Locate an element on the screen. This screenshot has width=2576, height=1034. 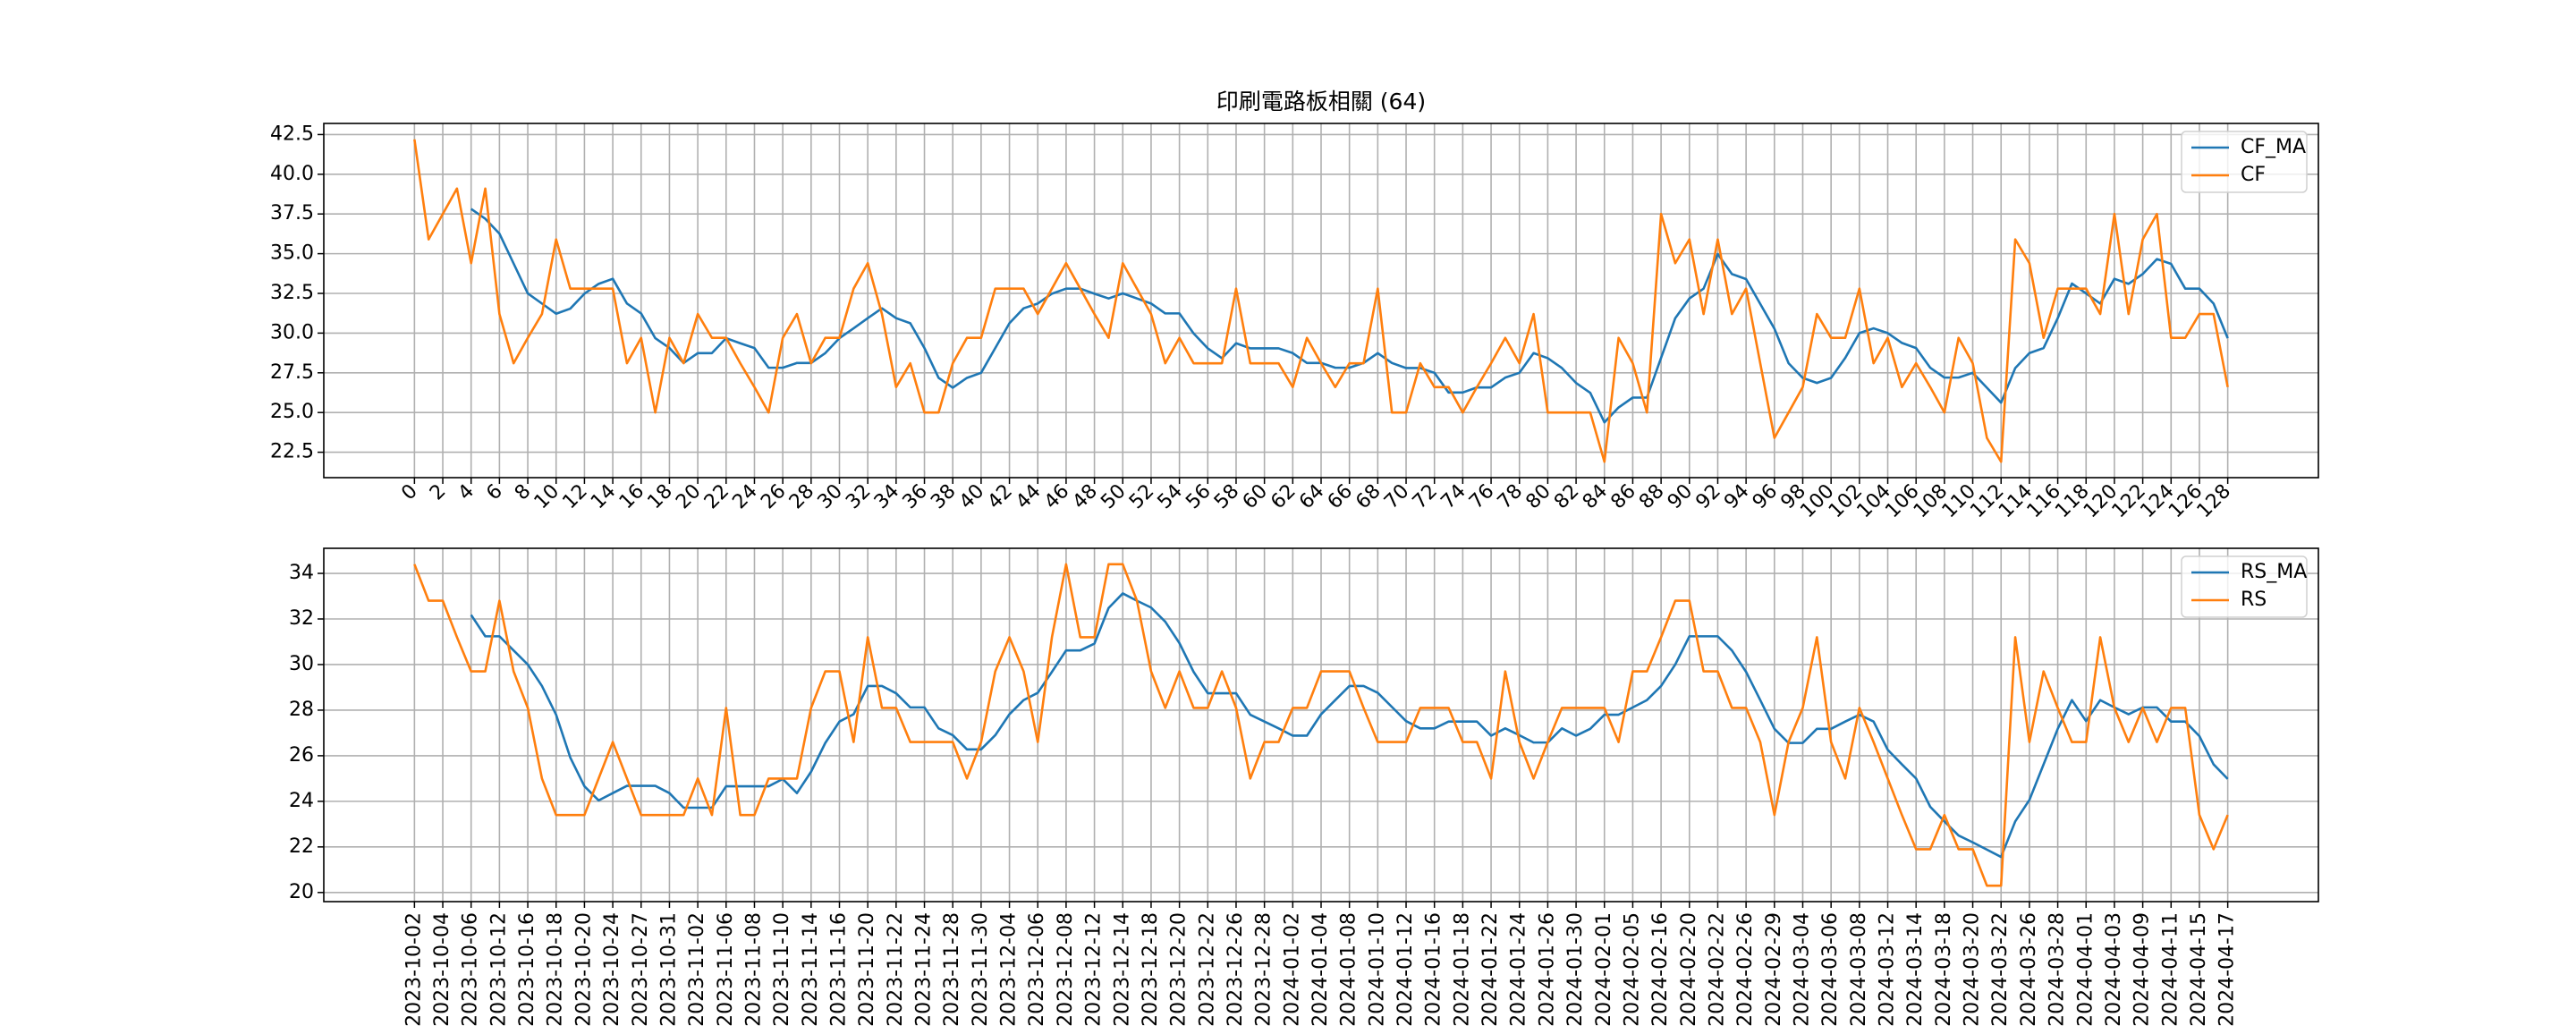
x-tick-label: 2023-11-24 is located at coordinates (924, 970).